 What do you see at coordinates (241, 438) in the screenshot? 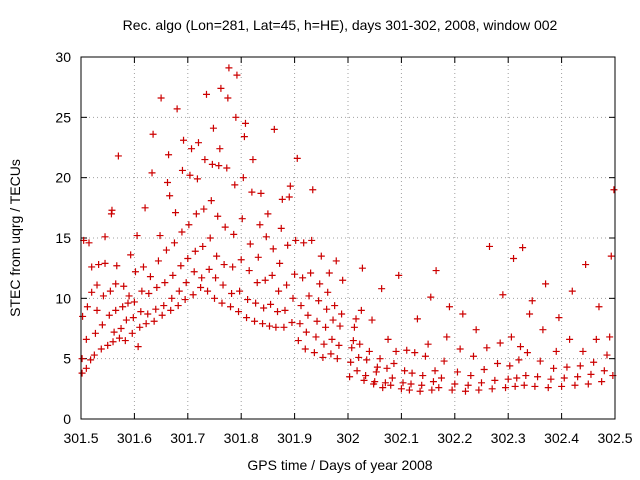
I see `x-tick-label: 301.8` at bounding box center [241, 438].